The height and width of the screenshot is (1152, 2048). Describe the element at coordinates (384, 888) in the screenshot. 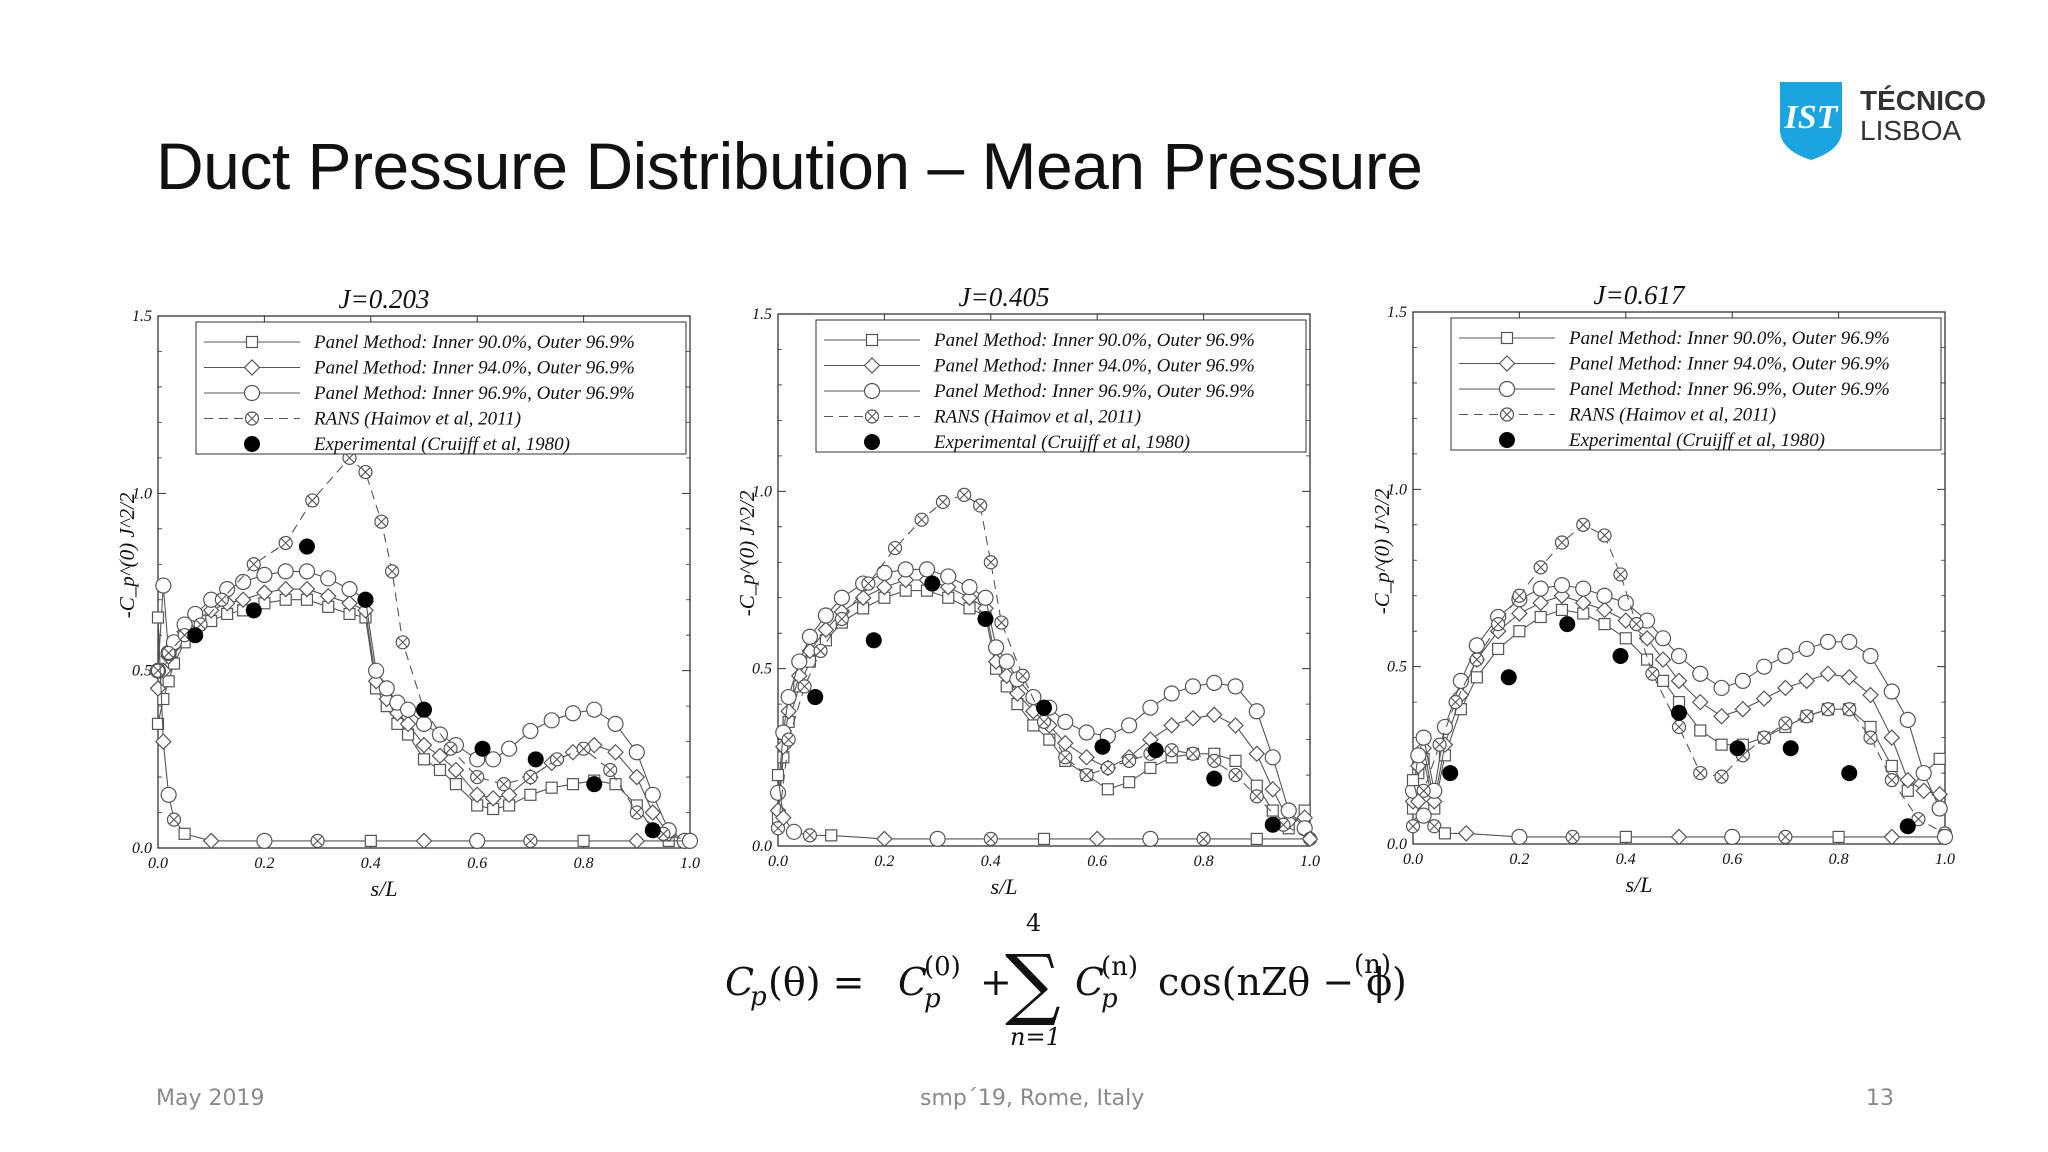

I see `x-axis-label: s/L` at that location.